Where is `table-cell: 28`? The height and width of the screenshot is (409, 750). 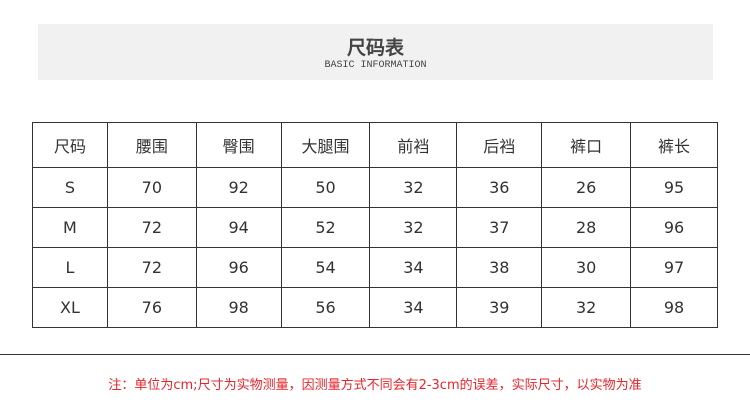
table-cell: 28 is located at coordinates (586, 227).